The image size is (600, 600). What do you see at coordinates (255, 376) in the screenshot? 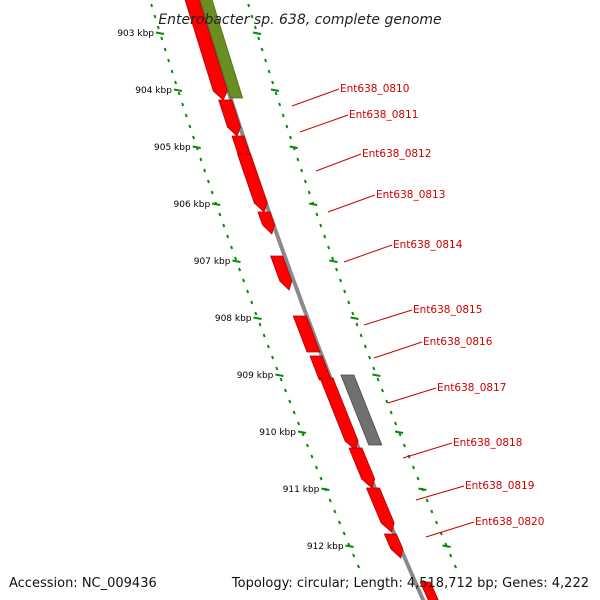
I see `ruler-tick-label: 909 kbp` at bounding box center [255, 376].